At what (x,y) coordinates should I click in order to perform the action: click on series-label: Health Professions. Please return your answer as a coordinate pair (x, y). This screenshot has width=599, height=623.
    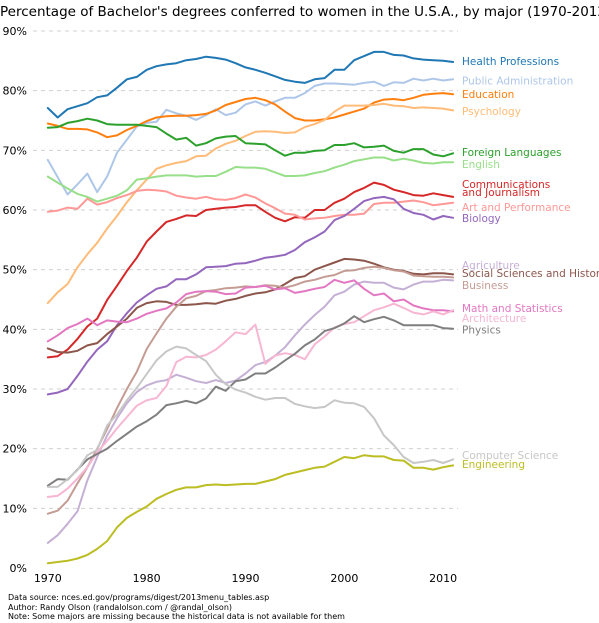
    Looking at the image, I should click on (510, 62).